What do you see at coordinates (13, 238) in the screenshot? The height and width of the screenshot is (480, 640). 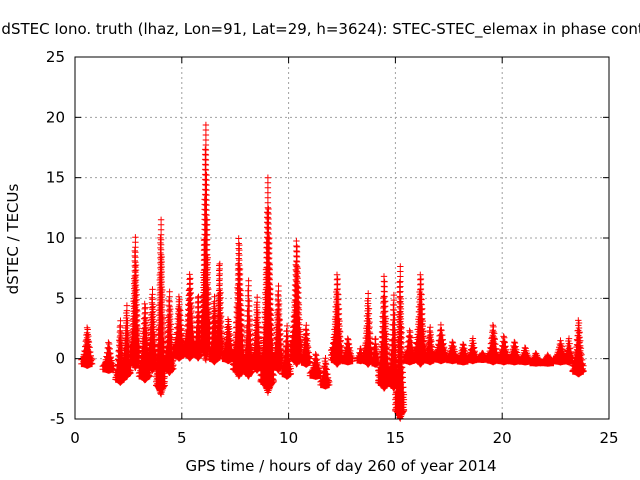 I see `y-axis-label: dSTEC / TECUs` at bounding box center [13, 238].